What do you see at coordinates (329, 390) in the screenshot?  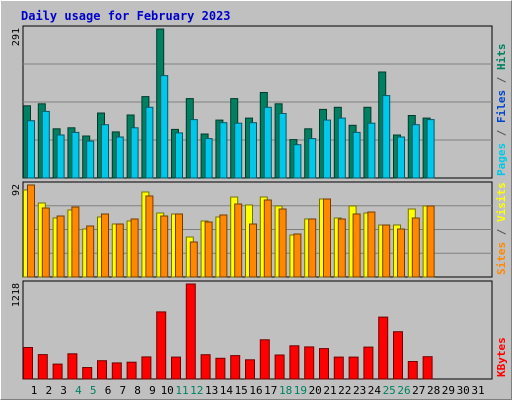 I see `x-tick-day-21: 21` at bounding box center [329, 390].